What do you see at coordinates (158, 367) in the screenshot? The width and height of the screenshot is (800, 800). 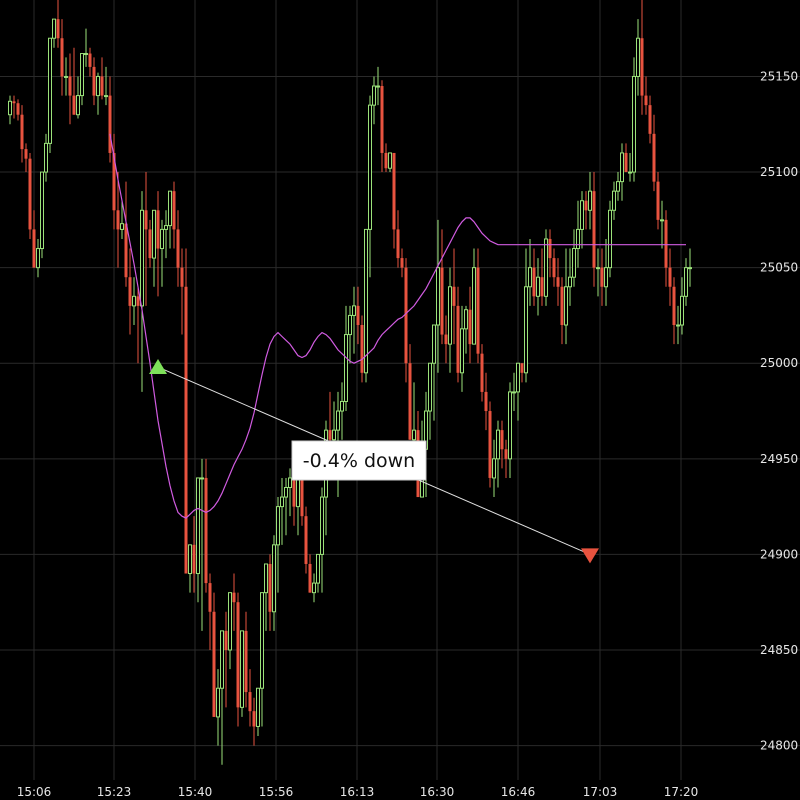 I see `buy-marker-up-triangle` at bounding box center [158, 367].